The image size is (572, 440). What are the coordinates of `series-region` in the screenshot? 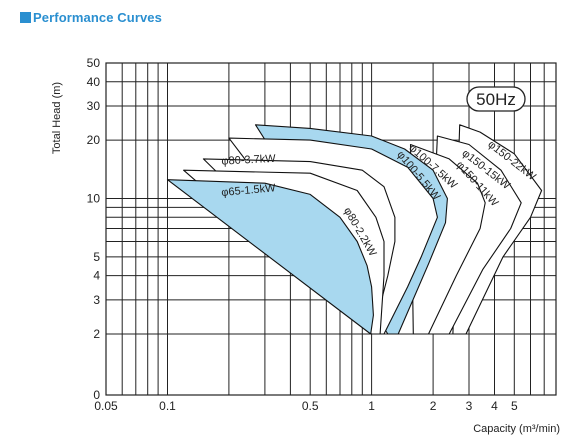 It's located at (270, 257).